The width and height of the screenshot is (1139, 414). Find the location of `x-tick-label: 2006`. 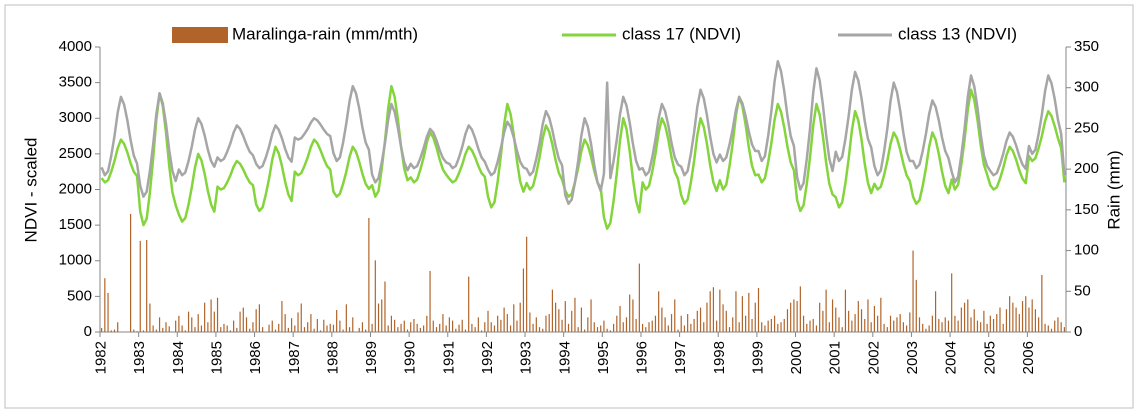

x-tick-label: 2006 is located at coordinates (1028, 357).